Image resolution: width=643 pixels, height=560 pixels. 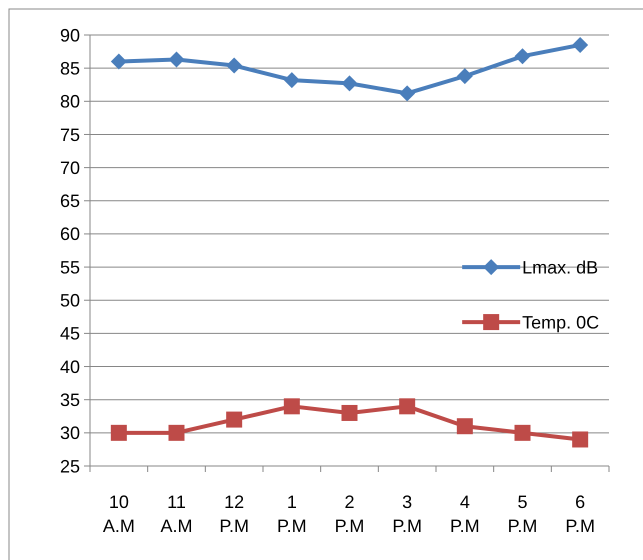 I want to click on x-tick-label: 10 A.M, so click(x=118, y=514).